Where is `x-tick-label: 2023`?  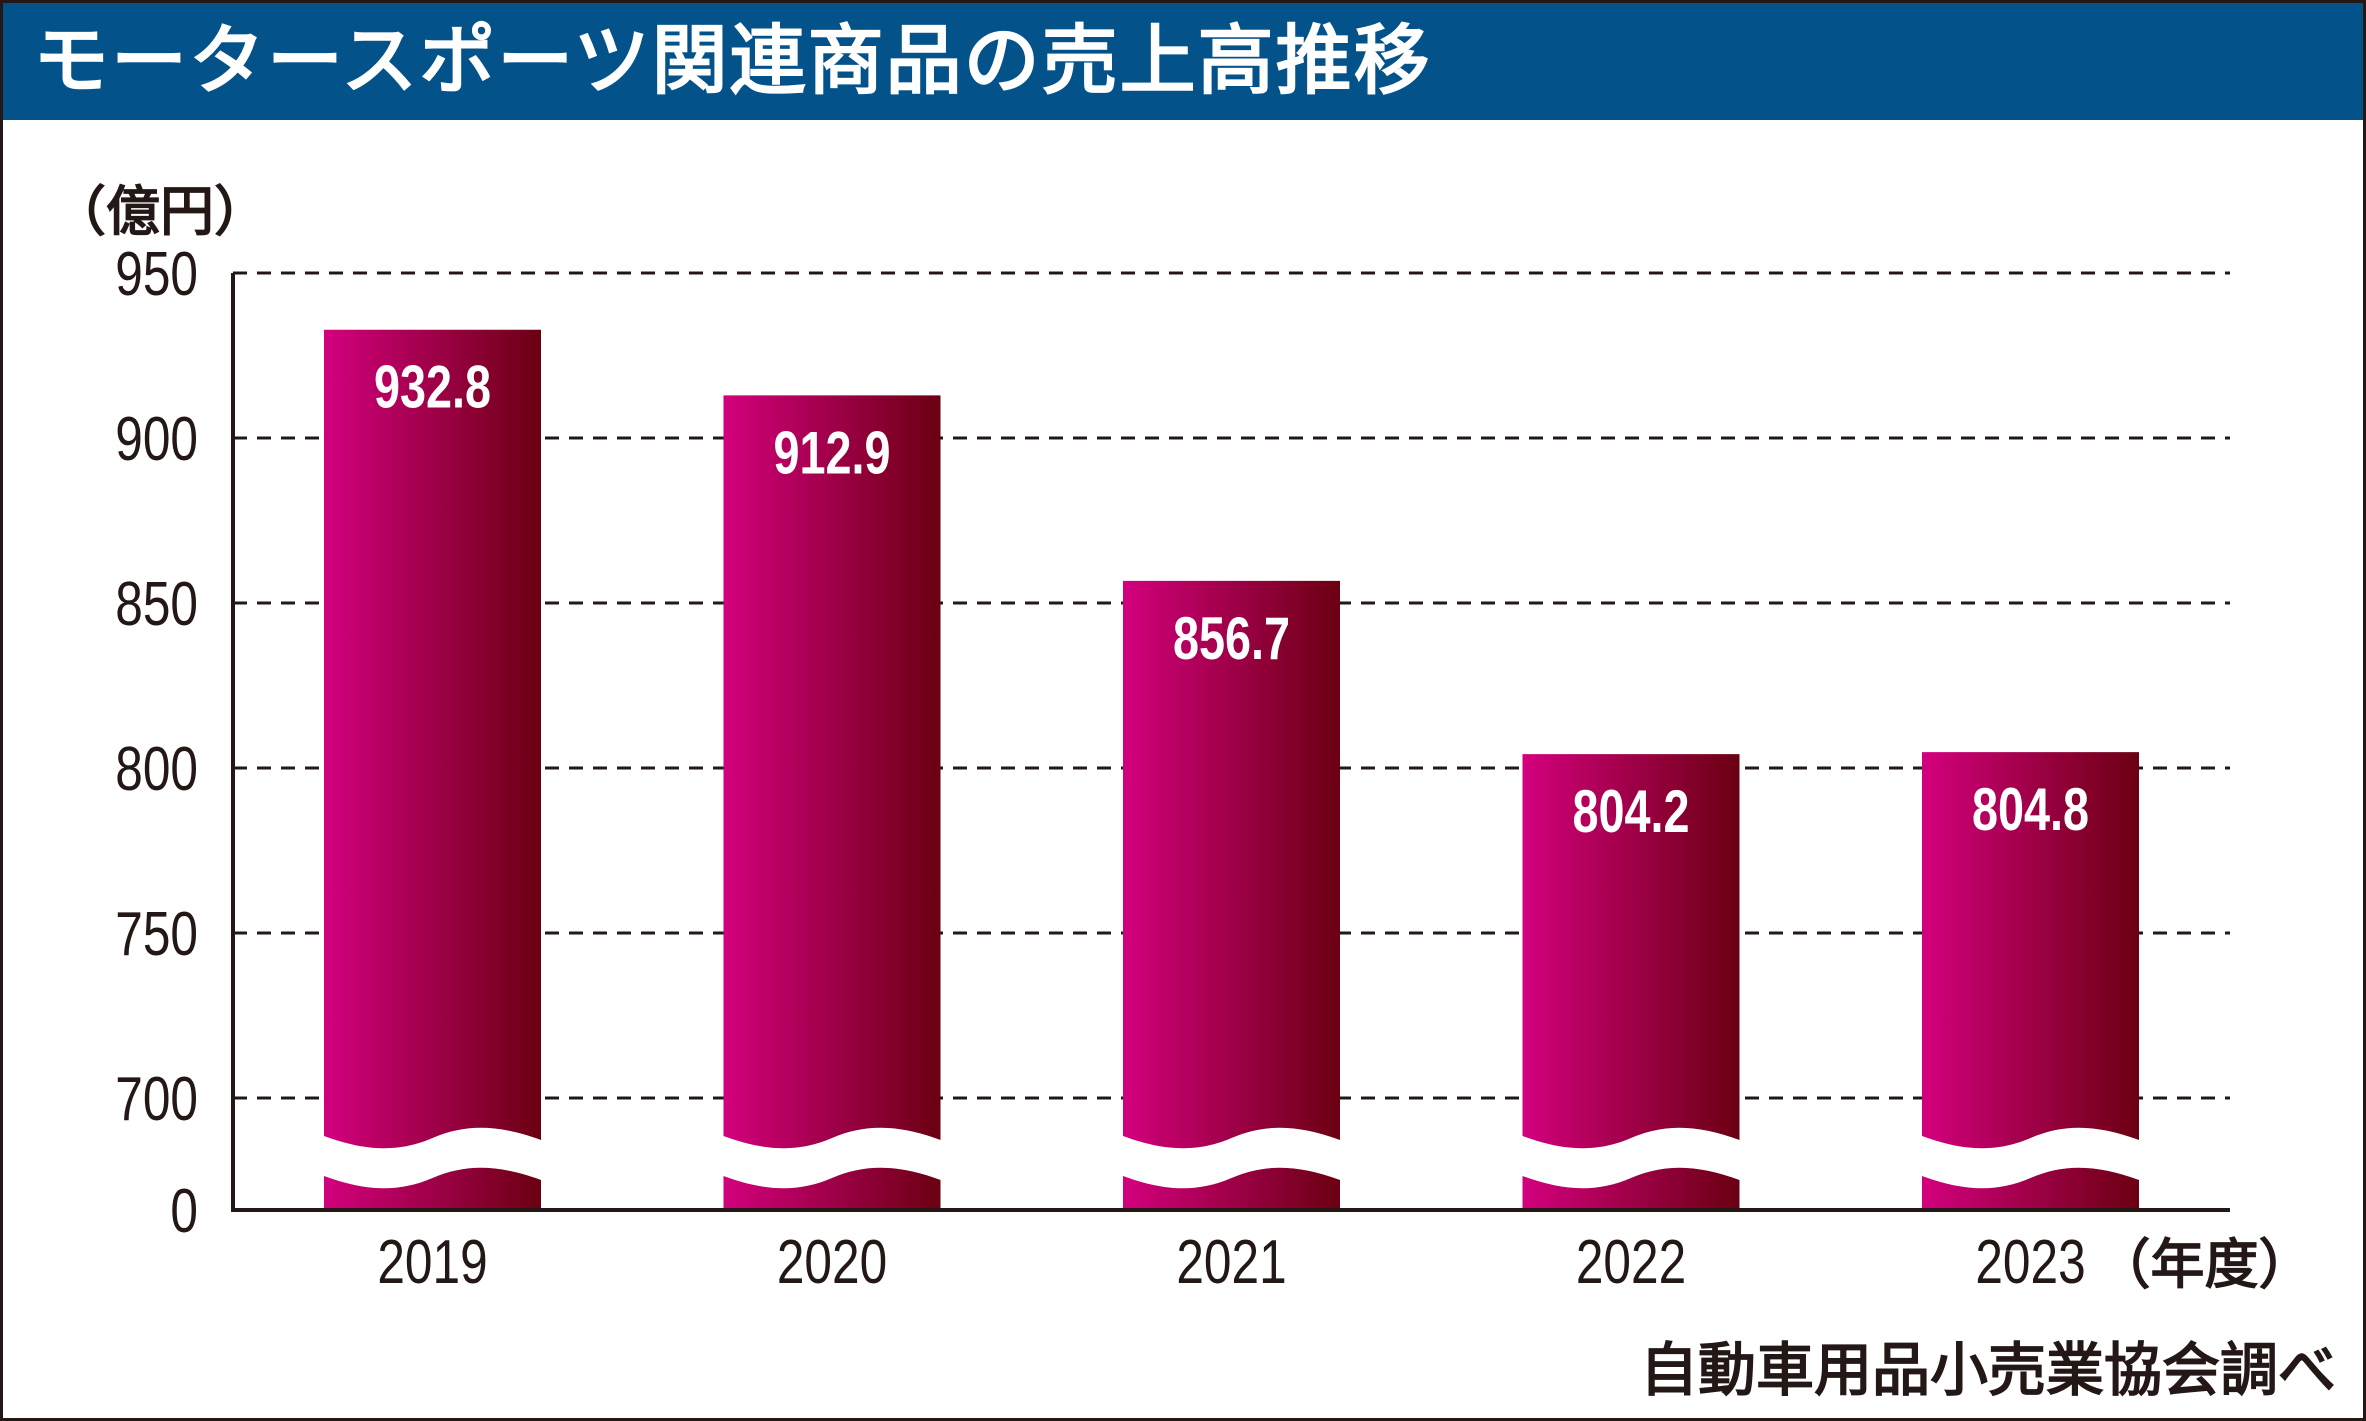 x-tick-label: 2023 is located at coordinates (2030, 1262).